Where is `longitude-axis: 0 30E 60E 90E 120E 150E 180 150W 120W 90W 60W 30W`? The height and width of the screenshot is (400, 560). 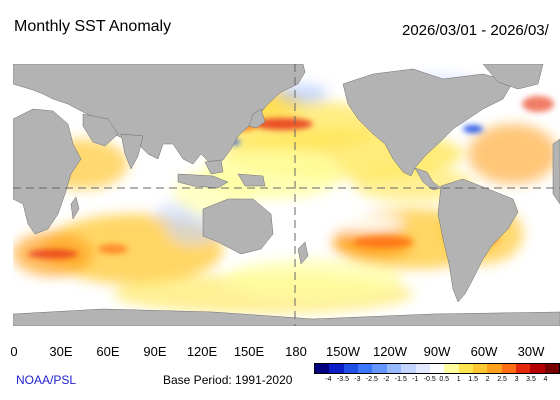 longitude-axis: 0 30E 60E 90E 120E 150E 180 150W 120W 90W 60W 30W is located at coordinates (280, 352).